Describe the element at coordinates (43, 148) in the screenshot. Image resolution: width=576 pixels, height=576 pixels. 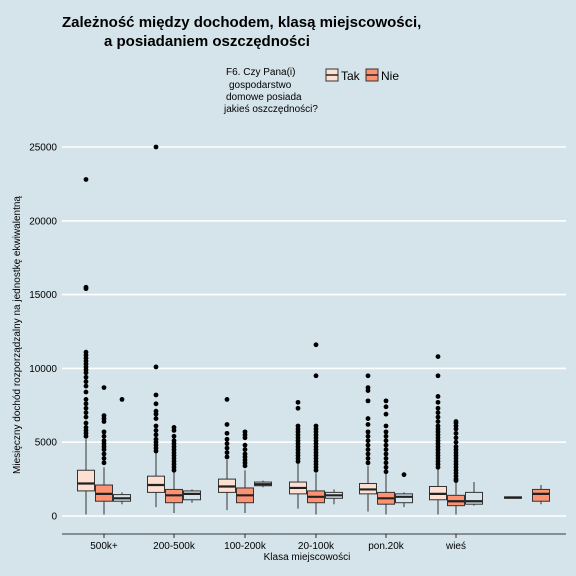
I see `y-tick-label: 25000` at that location.